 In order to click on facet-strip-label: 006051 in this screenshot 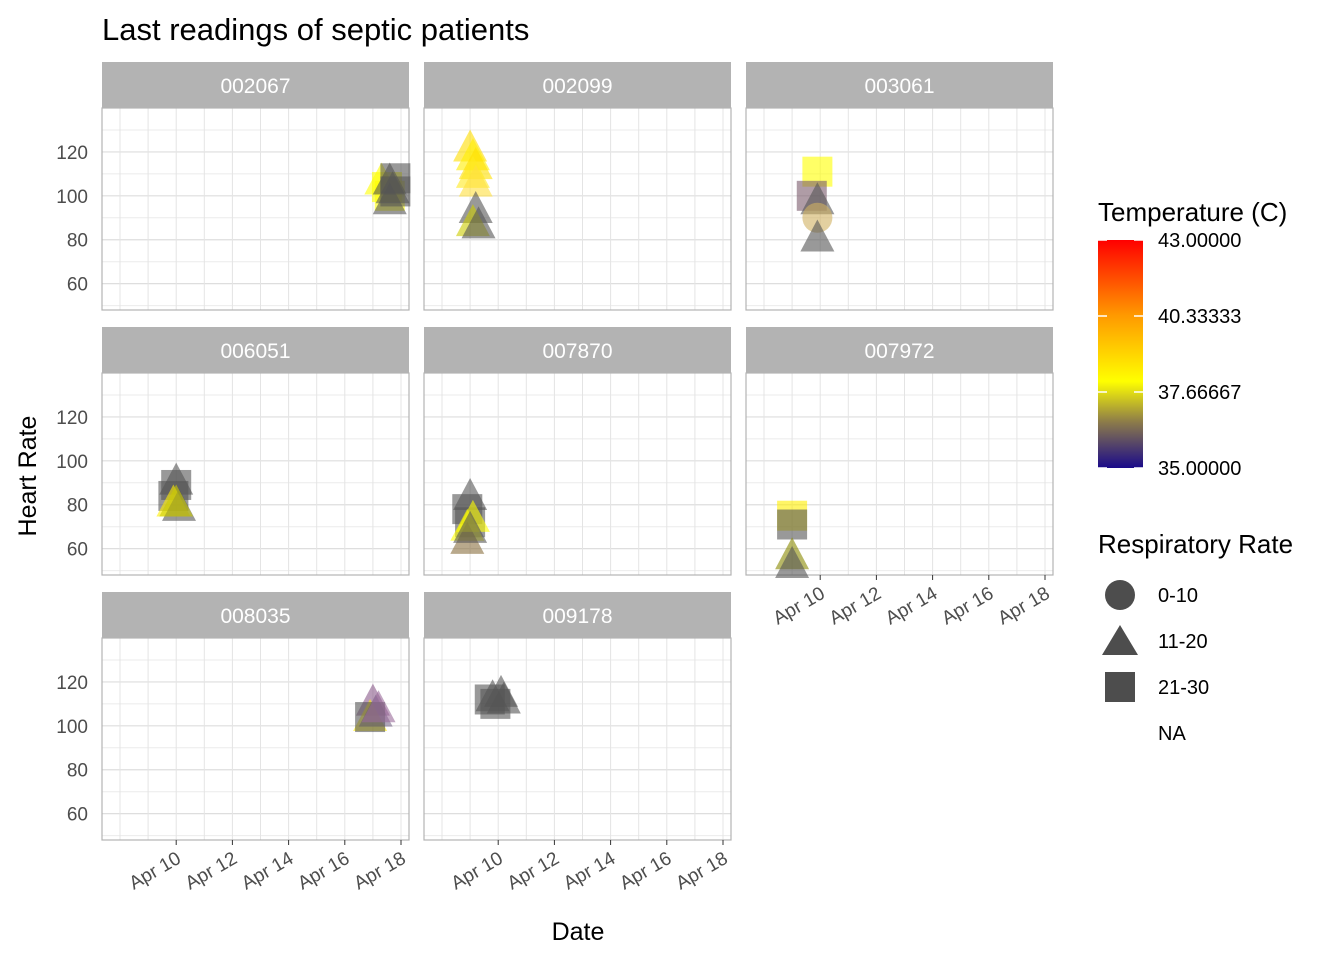, I will do `click(255, 351)`.